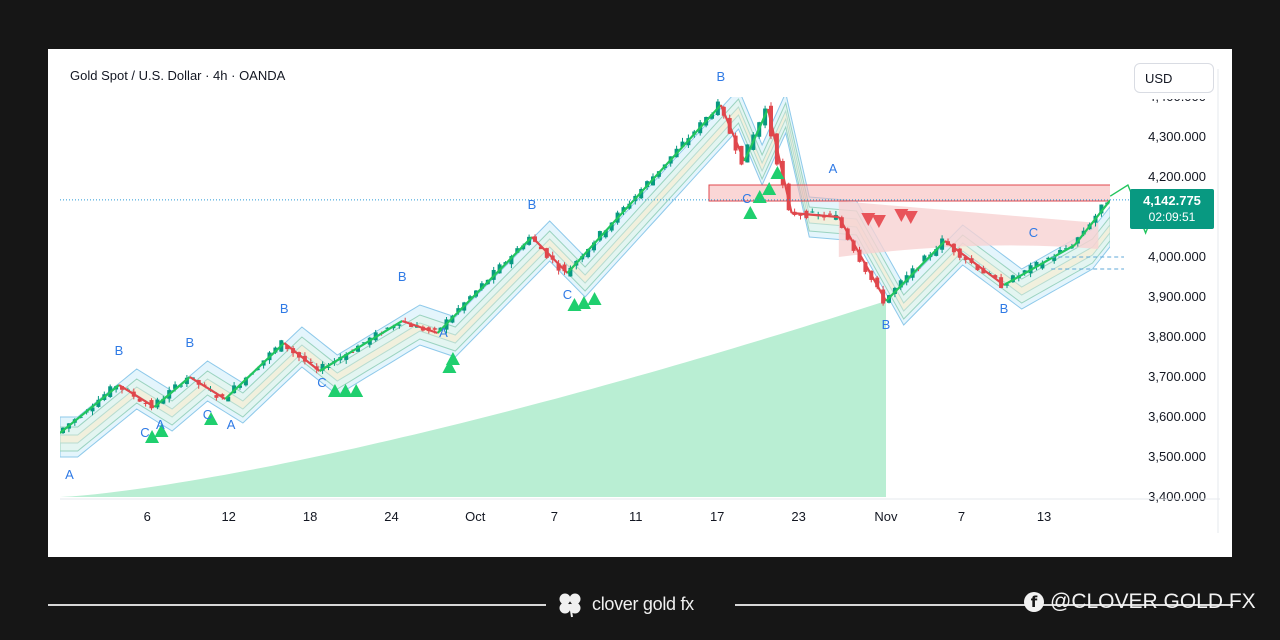 Image resolution: width=1280 pixels, height=640 pixels. What do you see at coordinates (1177, 416) in the screenshot?
I see `y-tick-label: 3,600.000` at bounding box center [1177, 416].